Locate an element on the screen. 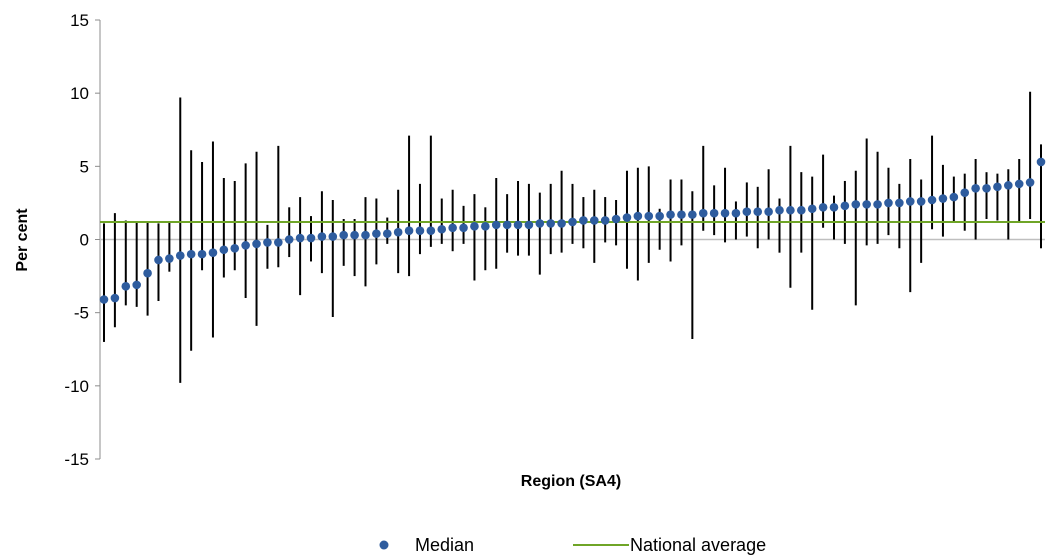 The height and width of the screenshot is (557, 1047). x-axis-title: Region (SA4) is located at coordinates (571, 481).